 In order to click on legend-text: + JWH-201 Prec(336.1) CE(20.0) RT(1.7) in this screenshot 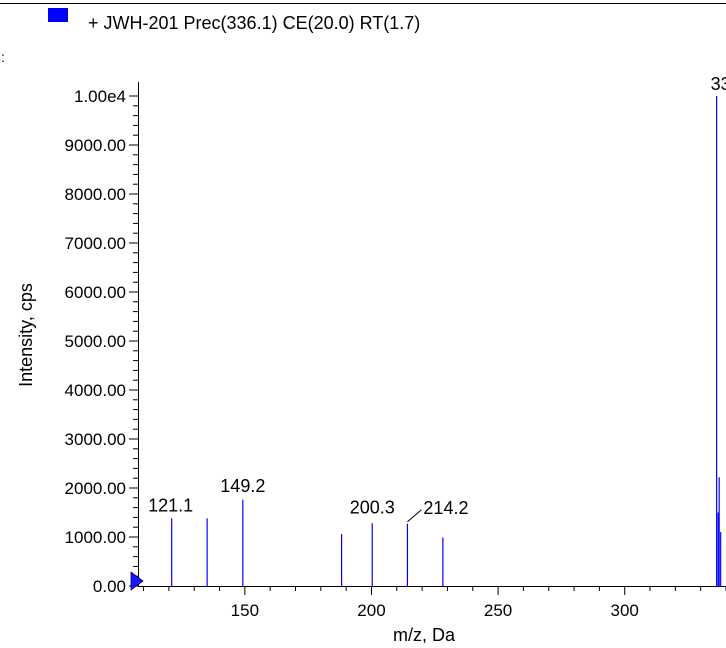, I will do `click(254, 23)`.